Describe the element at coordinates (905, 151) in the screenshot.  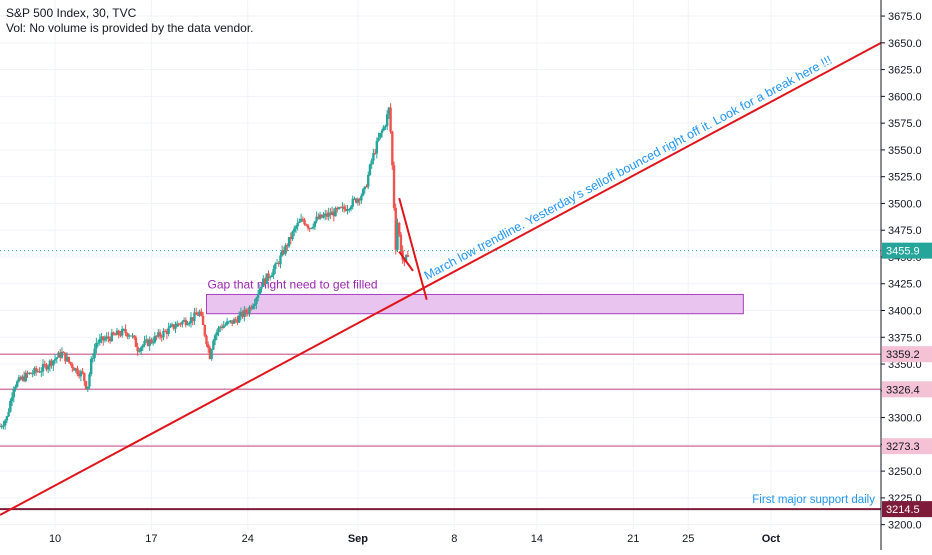
I see `y-tick-label: 3550.0` at that location.